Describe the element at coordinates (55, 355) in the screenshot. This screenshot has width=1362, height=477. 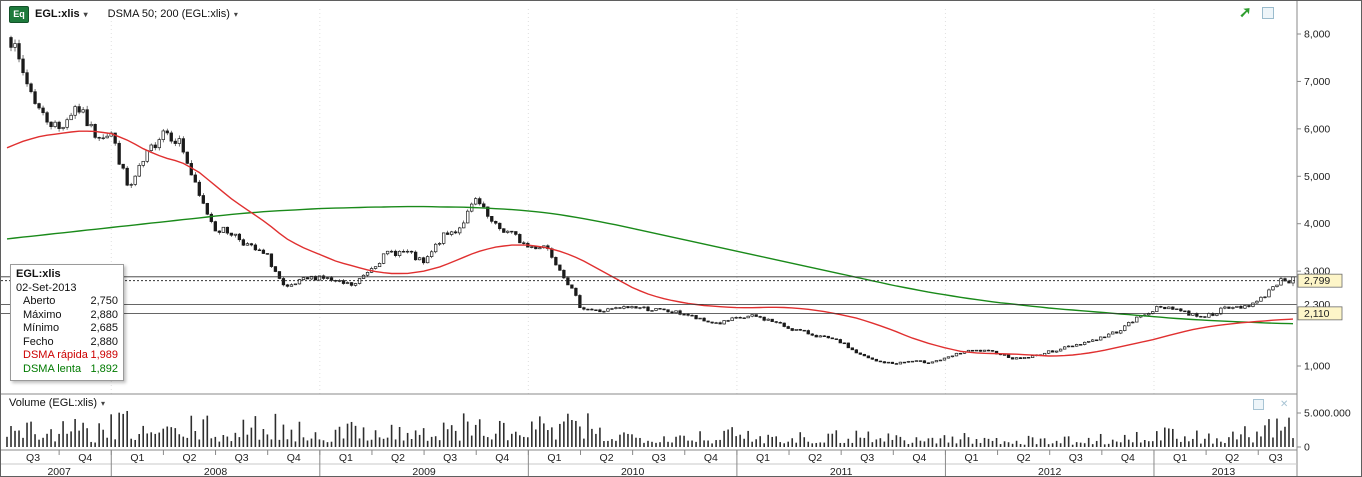
I see `tooltip-label: DSMA rápida` at that location.